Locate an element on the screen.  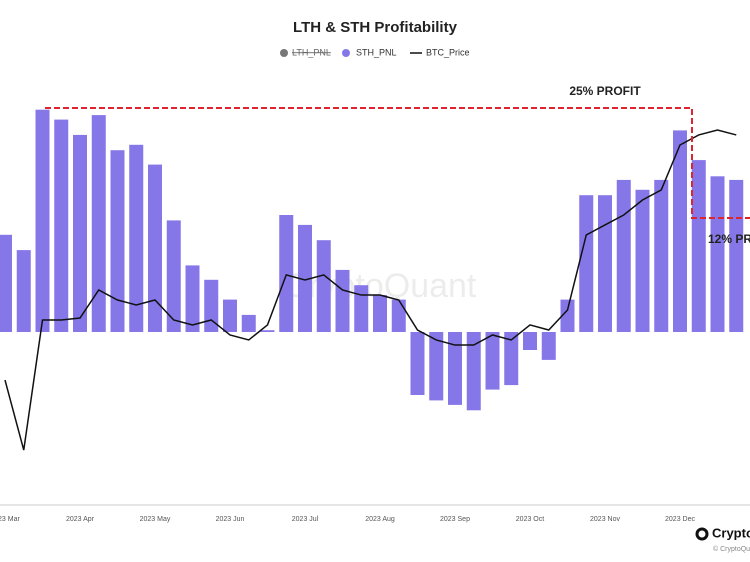
x-tick-label: 2023 Oct is located at coordinates (530, 519).